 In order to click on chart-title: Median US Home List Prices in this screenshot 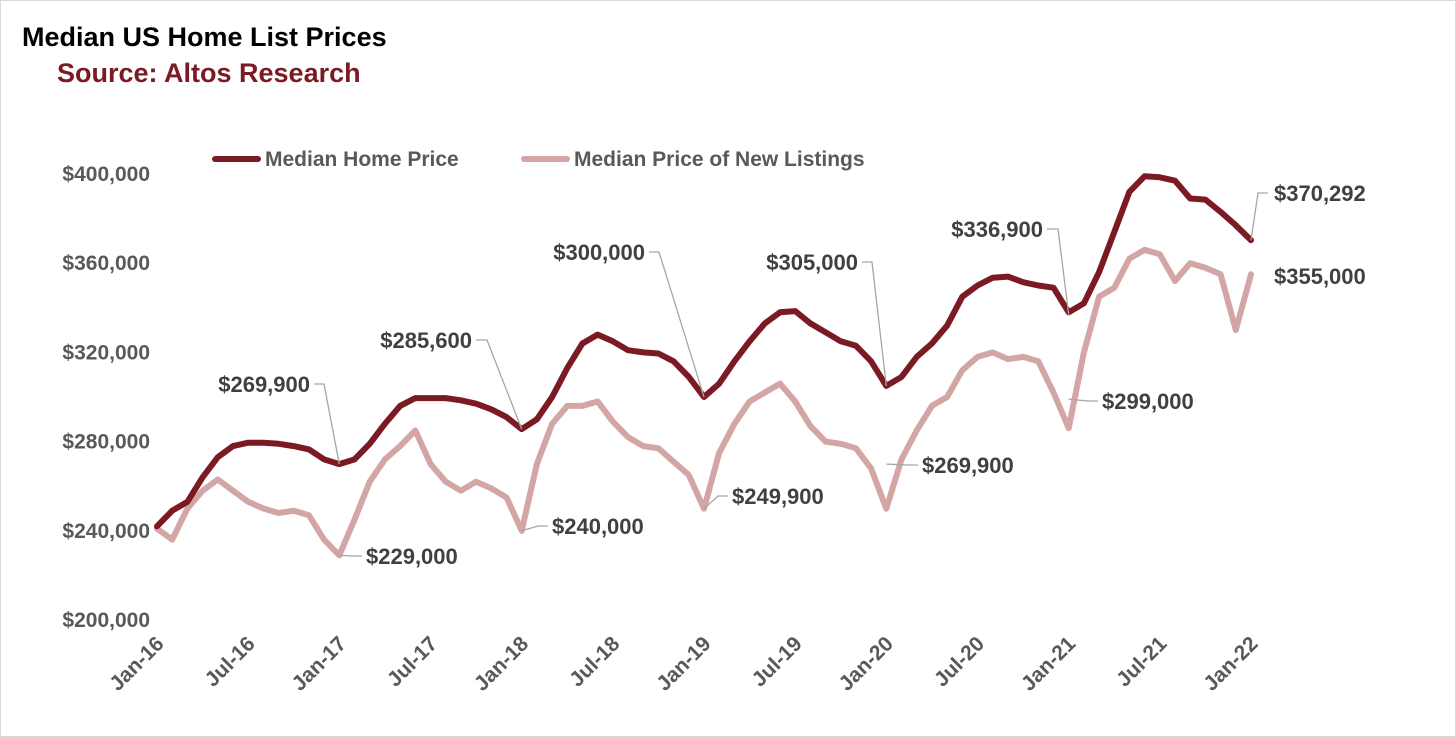, I will do `click(204, 37)`.